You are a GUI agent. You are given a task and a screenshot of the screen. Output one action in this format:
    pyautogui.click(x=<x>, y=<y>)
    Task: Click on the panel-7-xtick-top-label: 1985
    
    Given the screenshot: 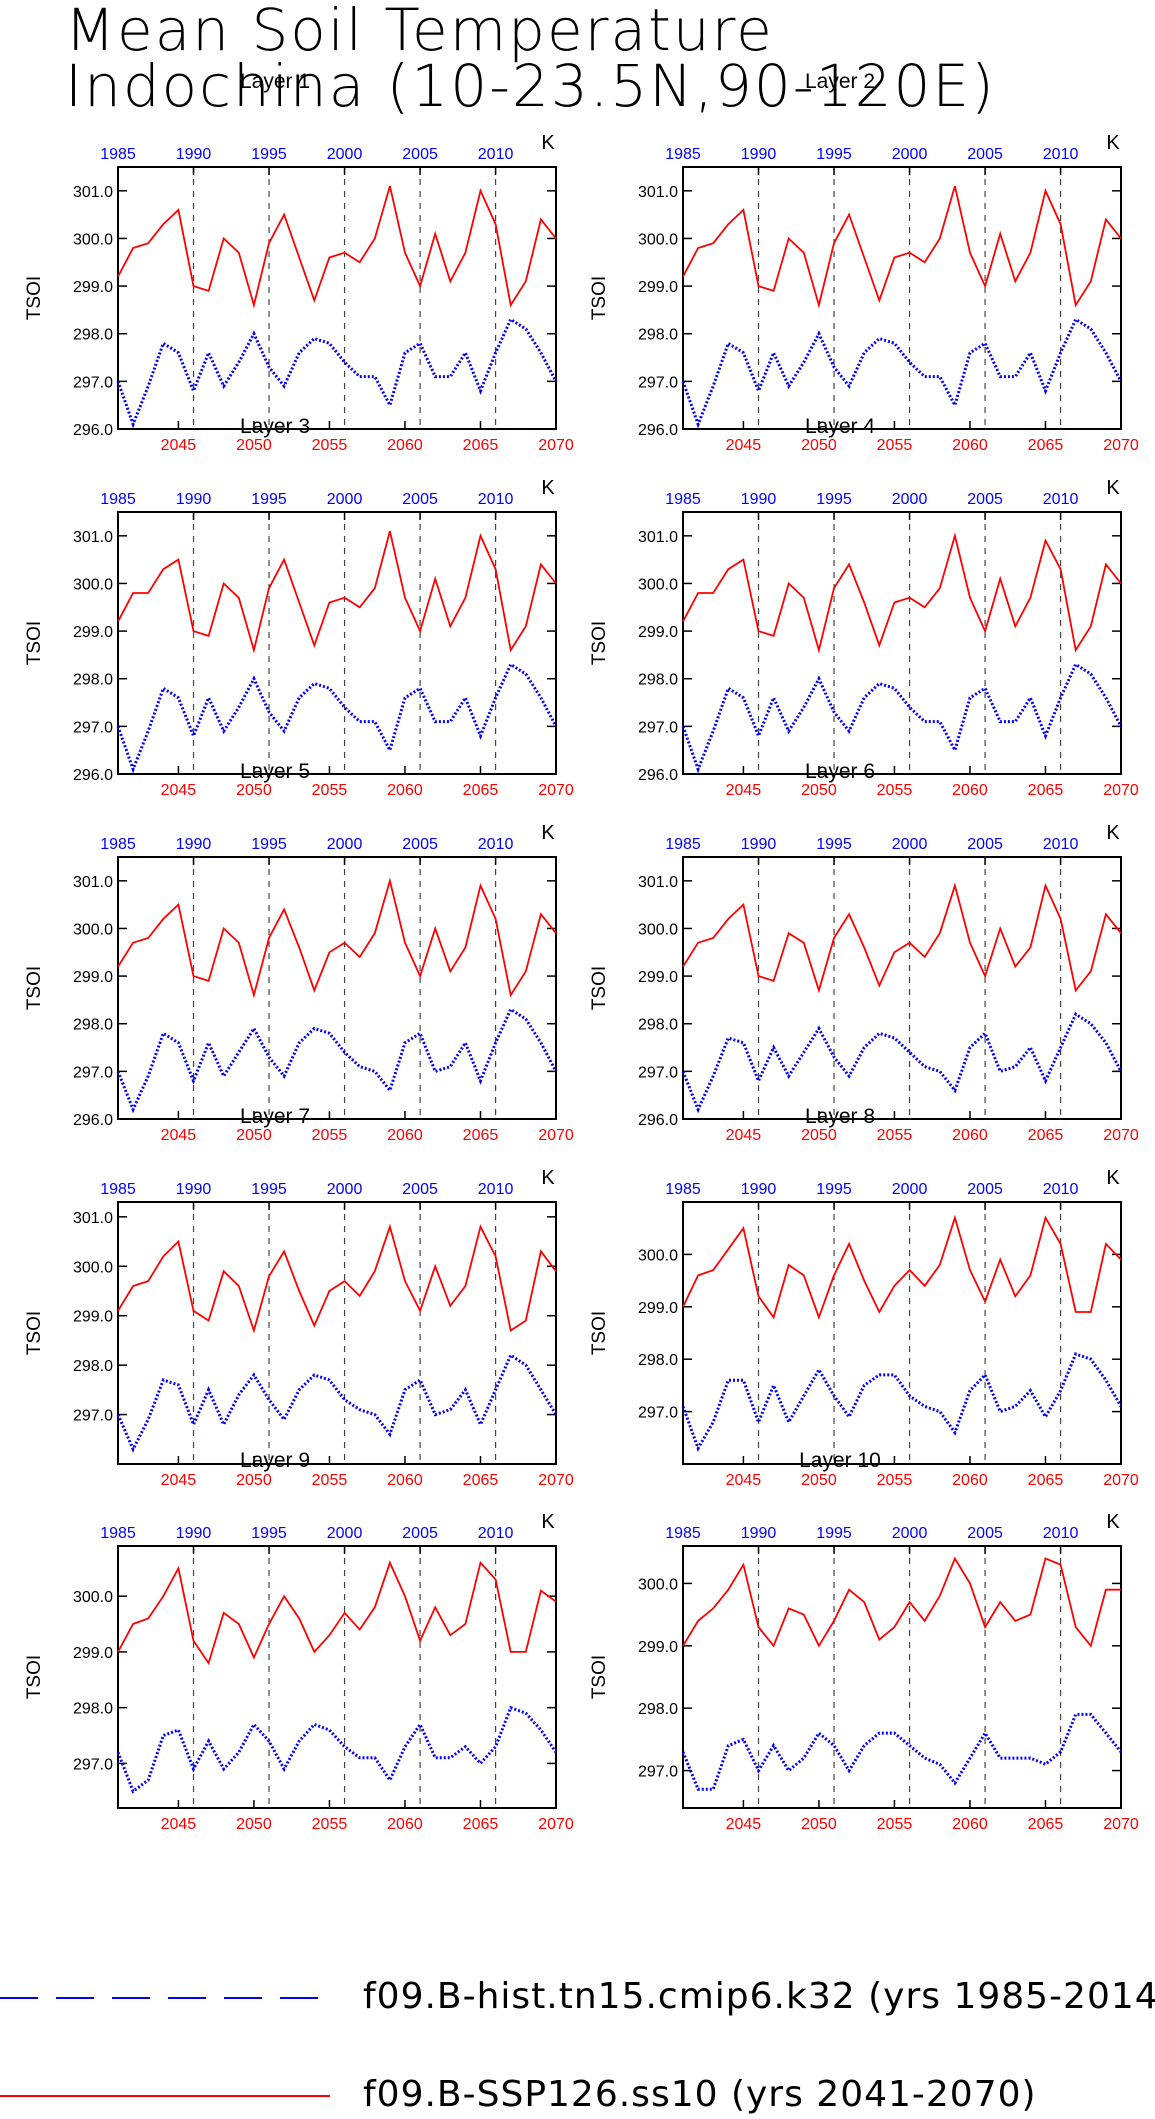 What is the action you would take?
    pyautogui.click(x=118, y=1189)
    